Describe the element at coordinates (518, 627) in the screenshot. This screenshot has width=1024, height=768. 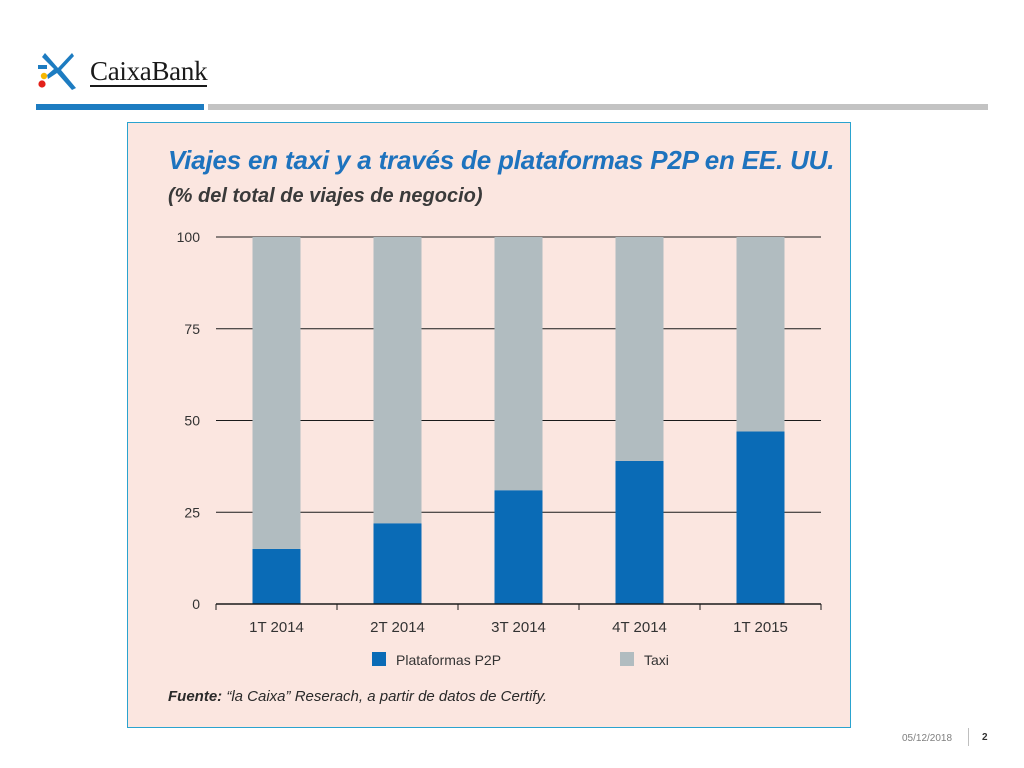
I see `x-tick-label: 3T 2014` at that location.